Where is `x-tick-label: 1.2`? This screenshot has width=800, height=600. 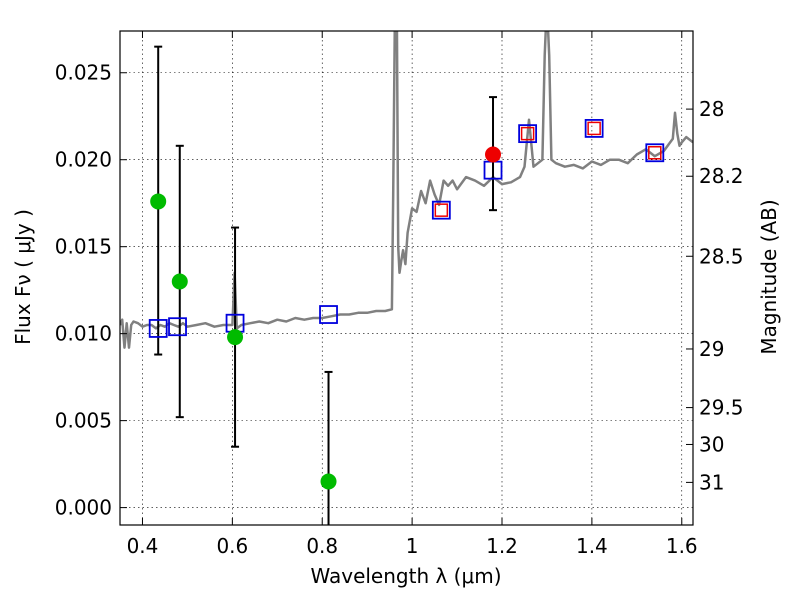
x-tick-label: 1.2 is located at coordinates (502, 546).